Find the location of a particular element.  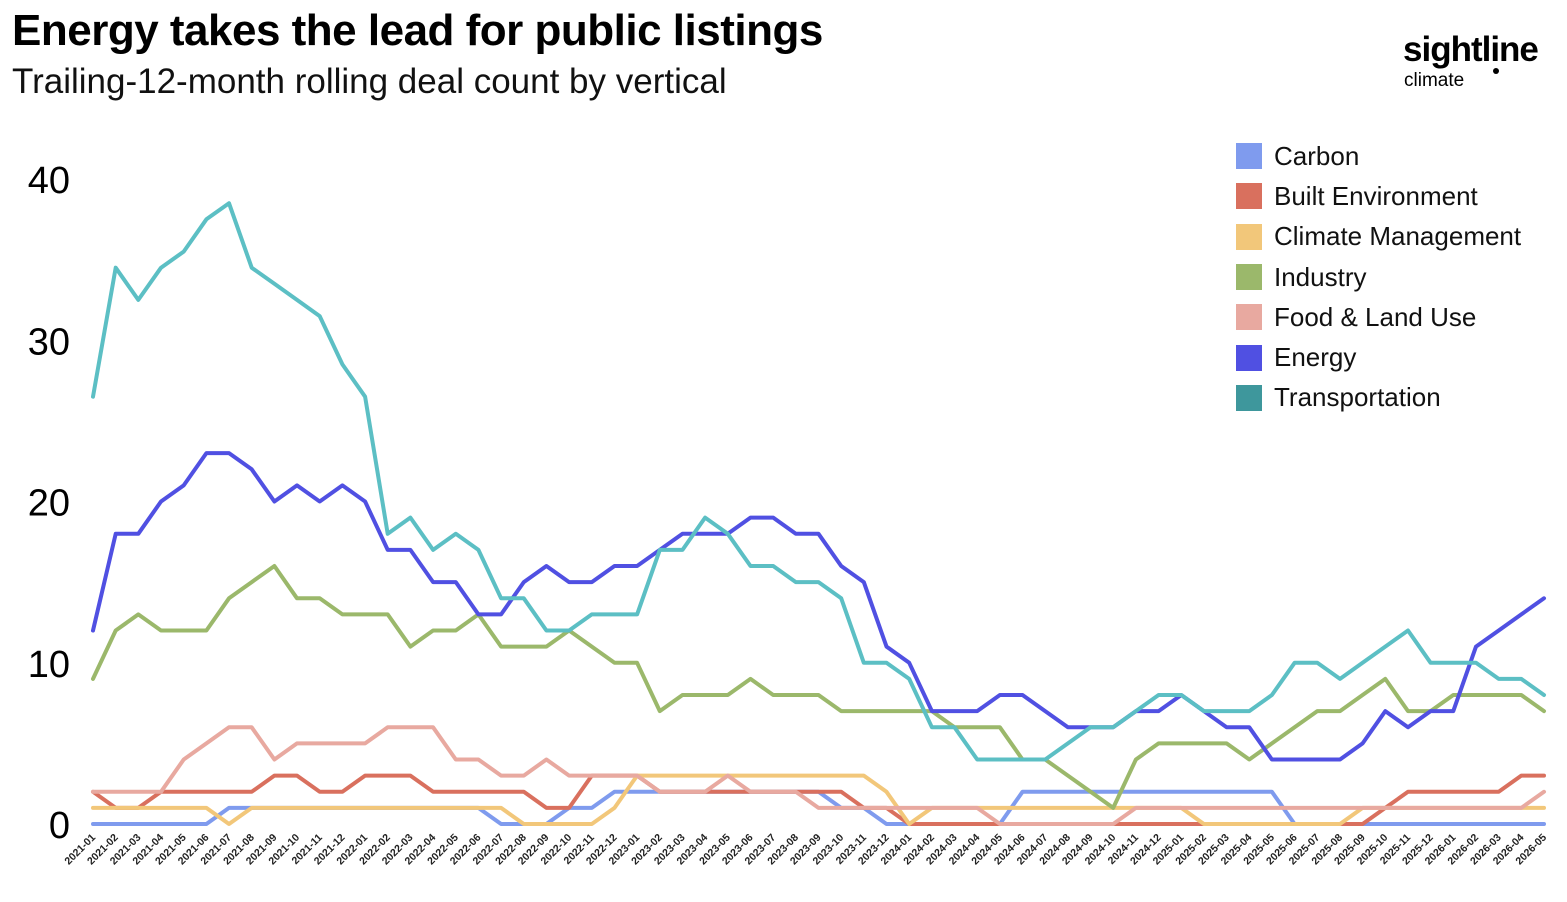

sightline-logo: sightline climate is located at coordinates (1478, 65).